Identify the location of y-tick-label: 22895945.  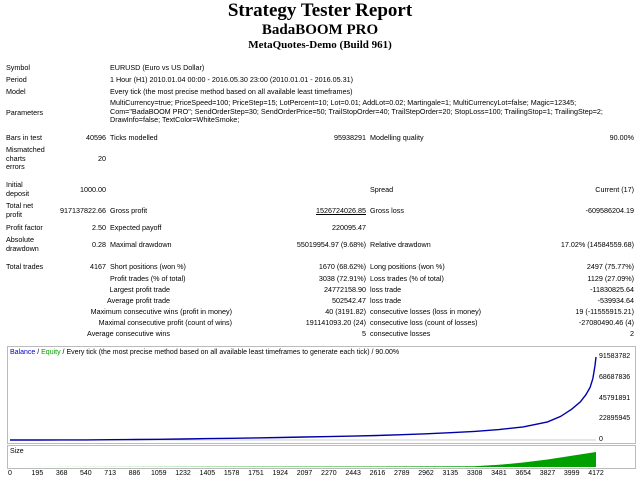
(615, 419).